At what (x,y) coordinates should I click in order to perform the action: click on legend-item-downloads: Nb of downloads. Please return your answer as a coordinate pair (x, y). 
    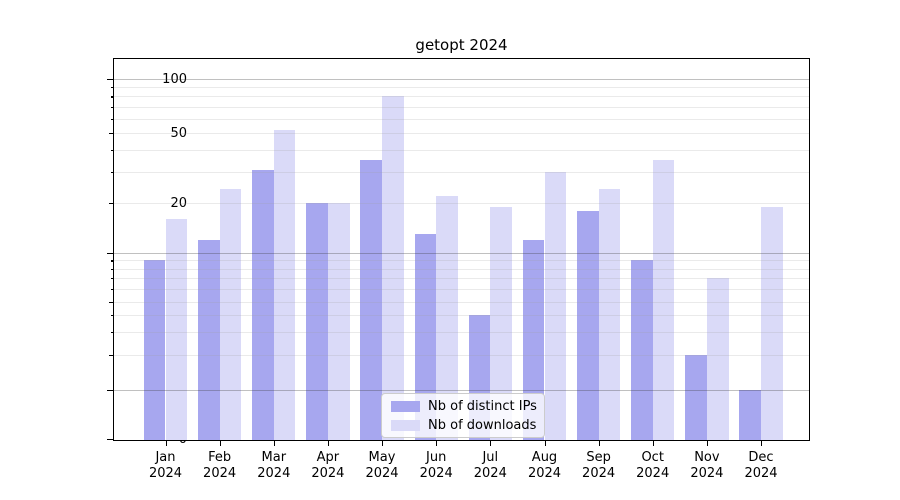
    Looking at the image, I should click on (464, 425).